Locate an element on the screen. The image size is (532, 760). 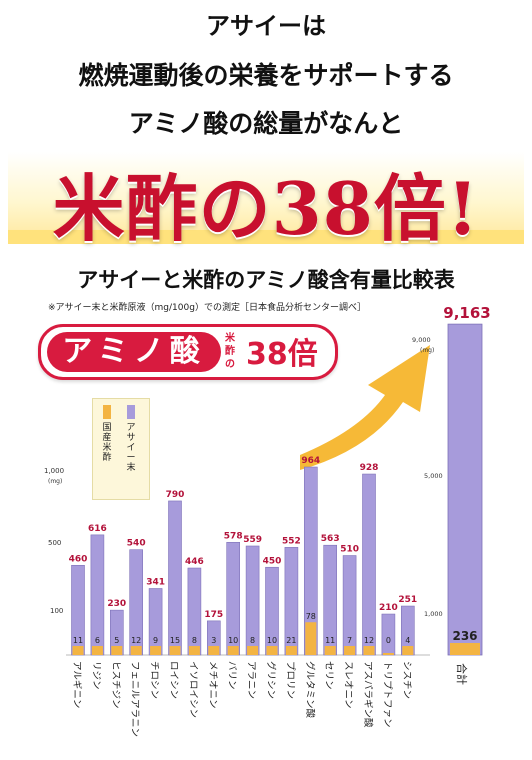
value-label-acai: 563 is located at coordinates (330, 539).